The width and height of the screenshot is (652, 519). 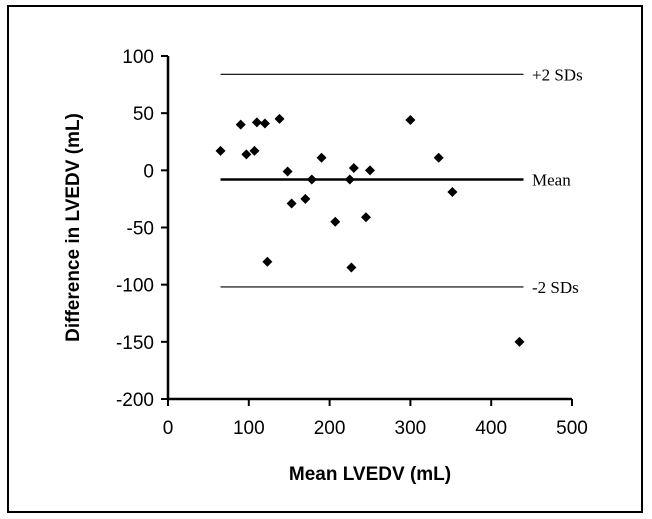 What do you see at coordinates (551, 179) in the screenshot?
I see `reference-line-label: Mean` at bounding box center [551, 179].